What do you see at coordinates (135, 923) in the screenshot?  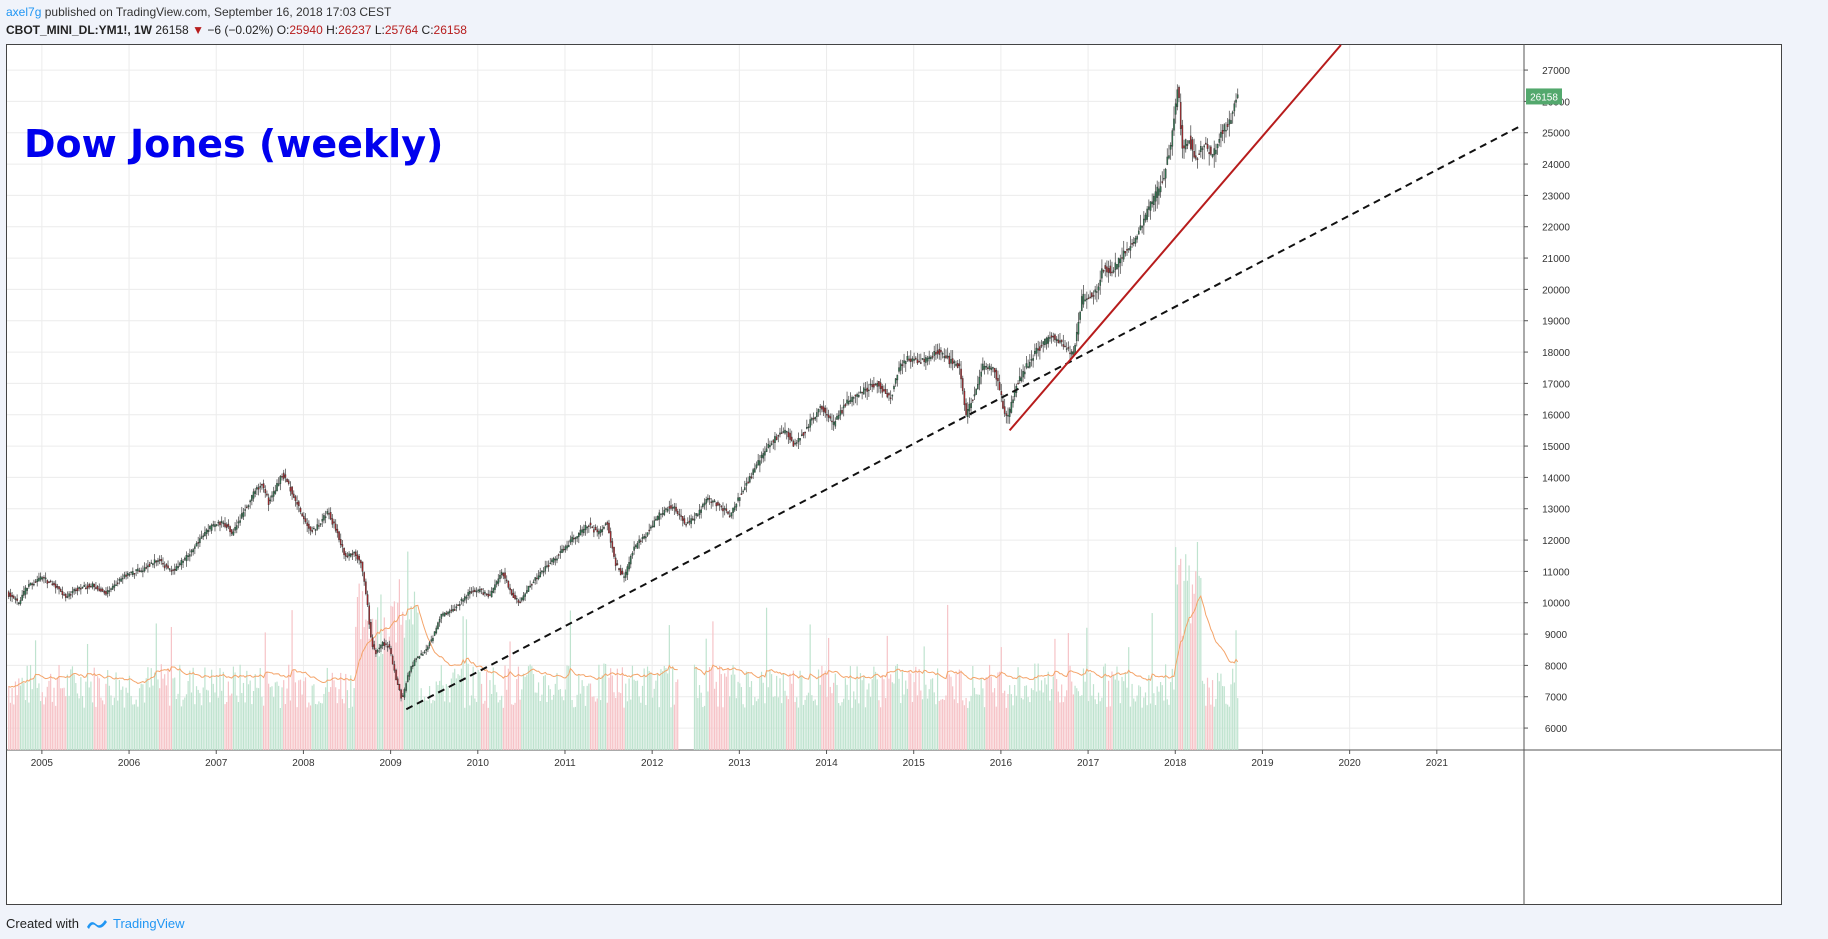 I see `tradingview-link: TradingView` at bounding box center [135, 923].